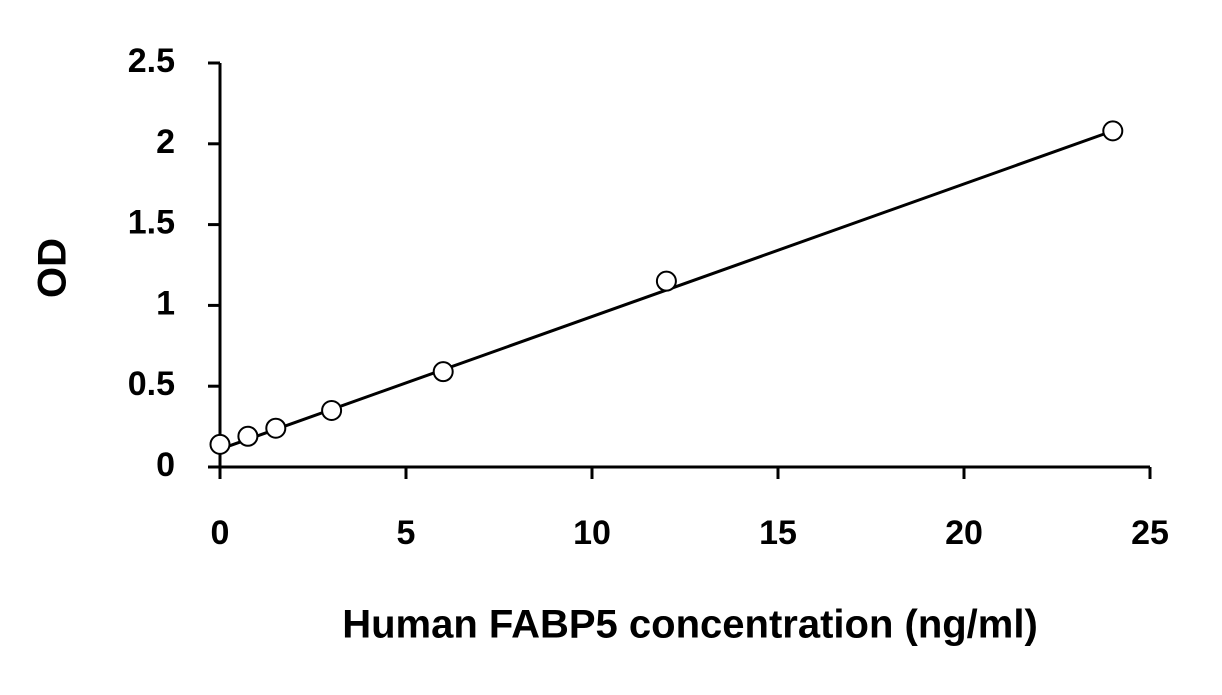  Describe the element at coordinates (778, 533) in the screenshot. I see `x-tick-label: 15` at that location.